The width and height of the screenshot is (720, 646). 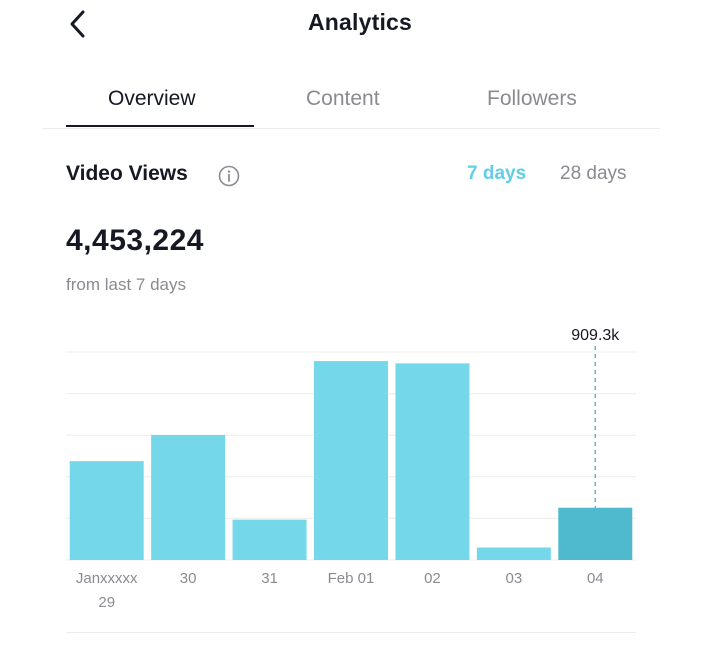 What do you see at coordinates (126, 284) in the screenshot?
I see `total-views-subtitle: from last 7 days` at bounding box center [126, 284].